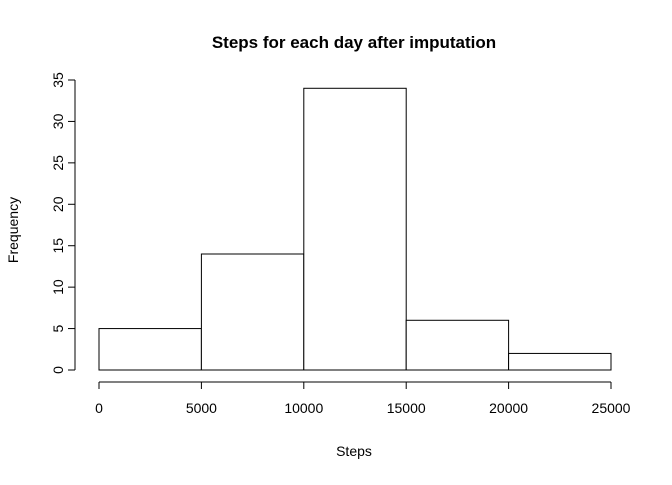 Image resolution: width=672 pixels, height=485 pixels. I want to click on x-tick-label: 10000, so click(303, 408).